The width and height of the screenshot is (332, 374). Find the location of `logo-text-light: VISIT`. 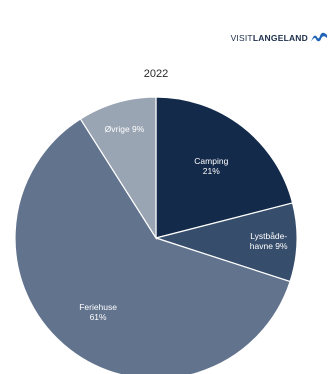

logo-text-light: VISIT is located at coordinates (241, 37).